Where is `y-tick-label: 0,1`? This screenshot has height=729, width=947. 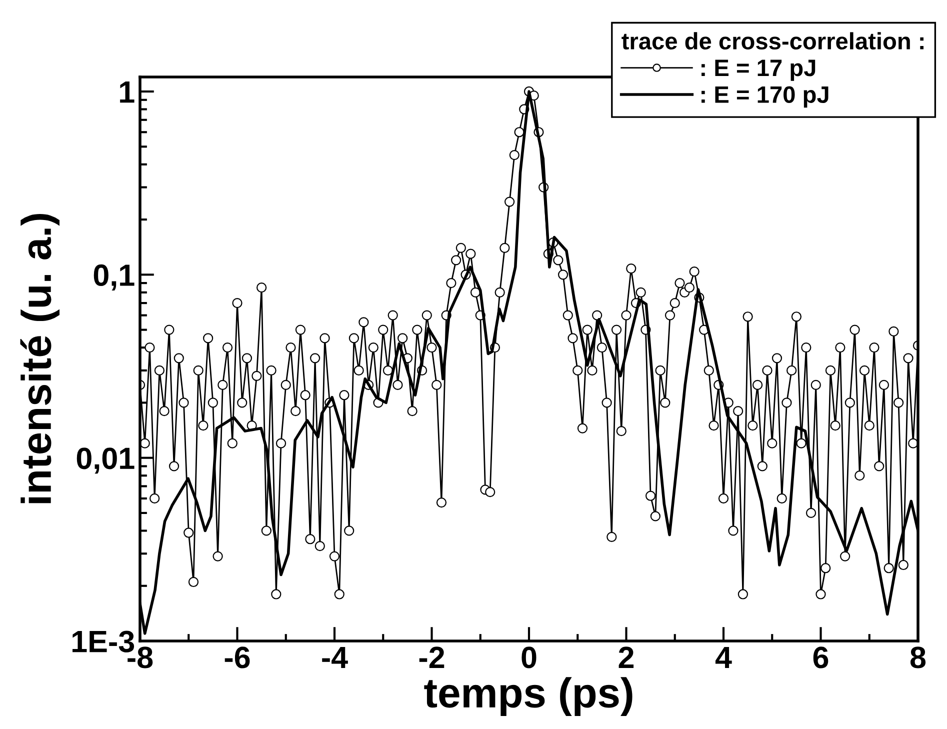
y-tick-label: 0,1 is located at coordinates (114, 277).